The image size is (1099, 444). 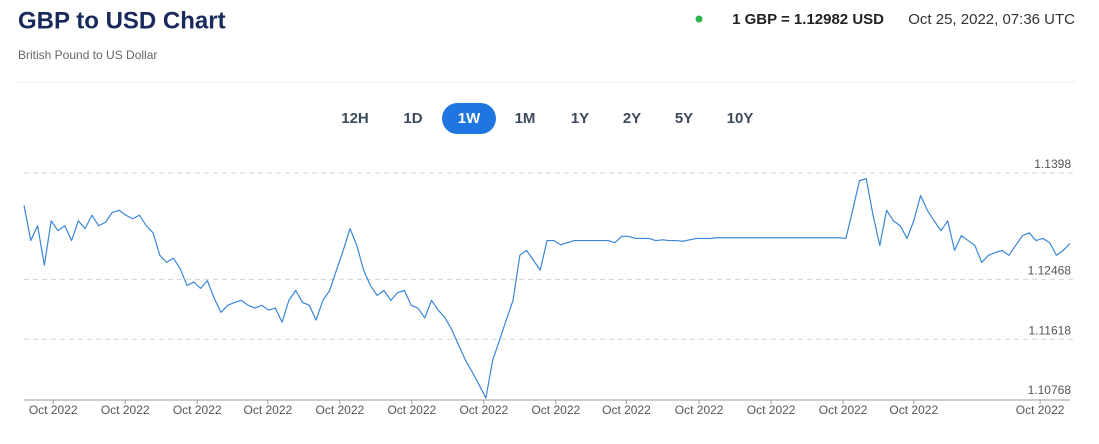 I want to click on range-button-label: 2Y, so click(x=632, y=118).